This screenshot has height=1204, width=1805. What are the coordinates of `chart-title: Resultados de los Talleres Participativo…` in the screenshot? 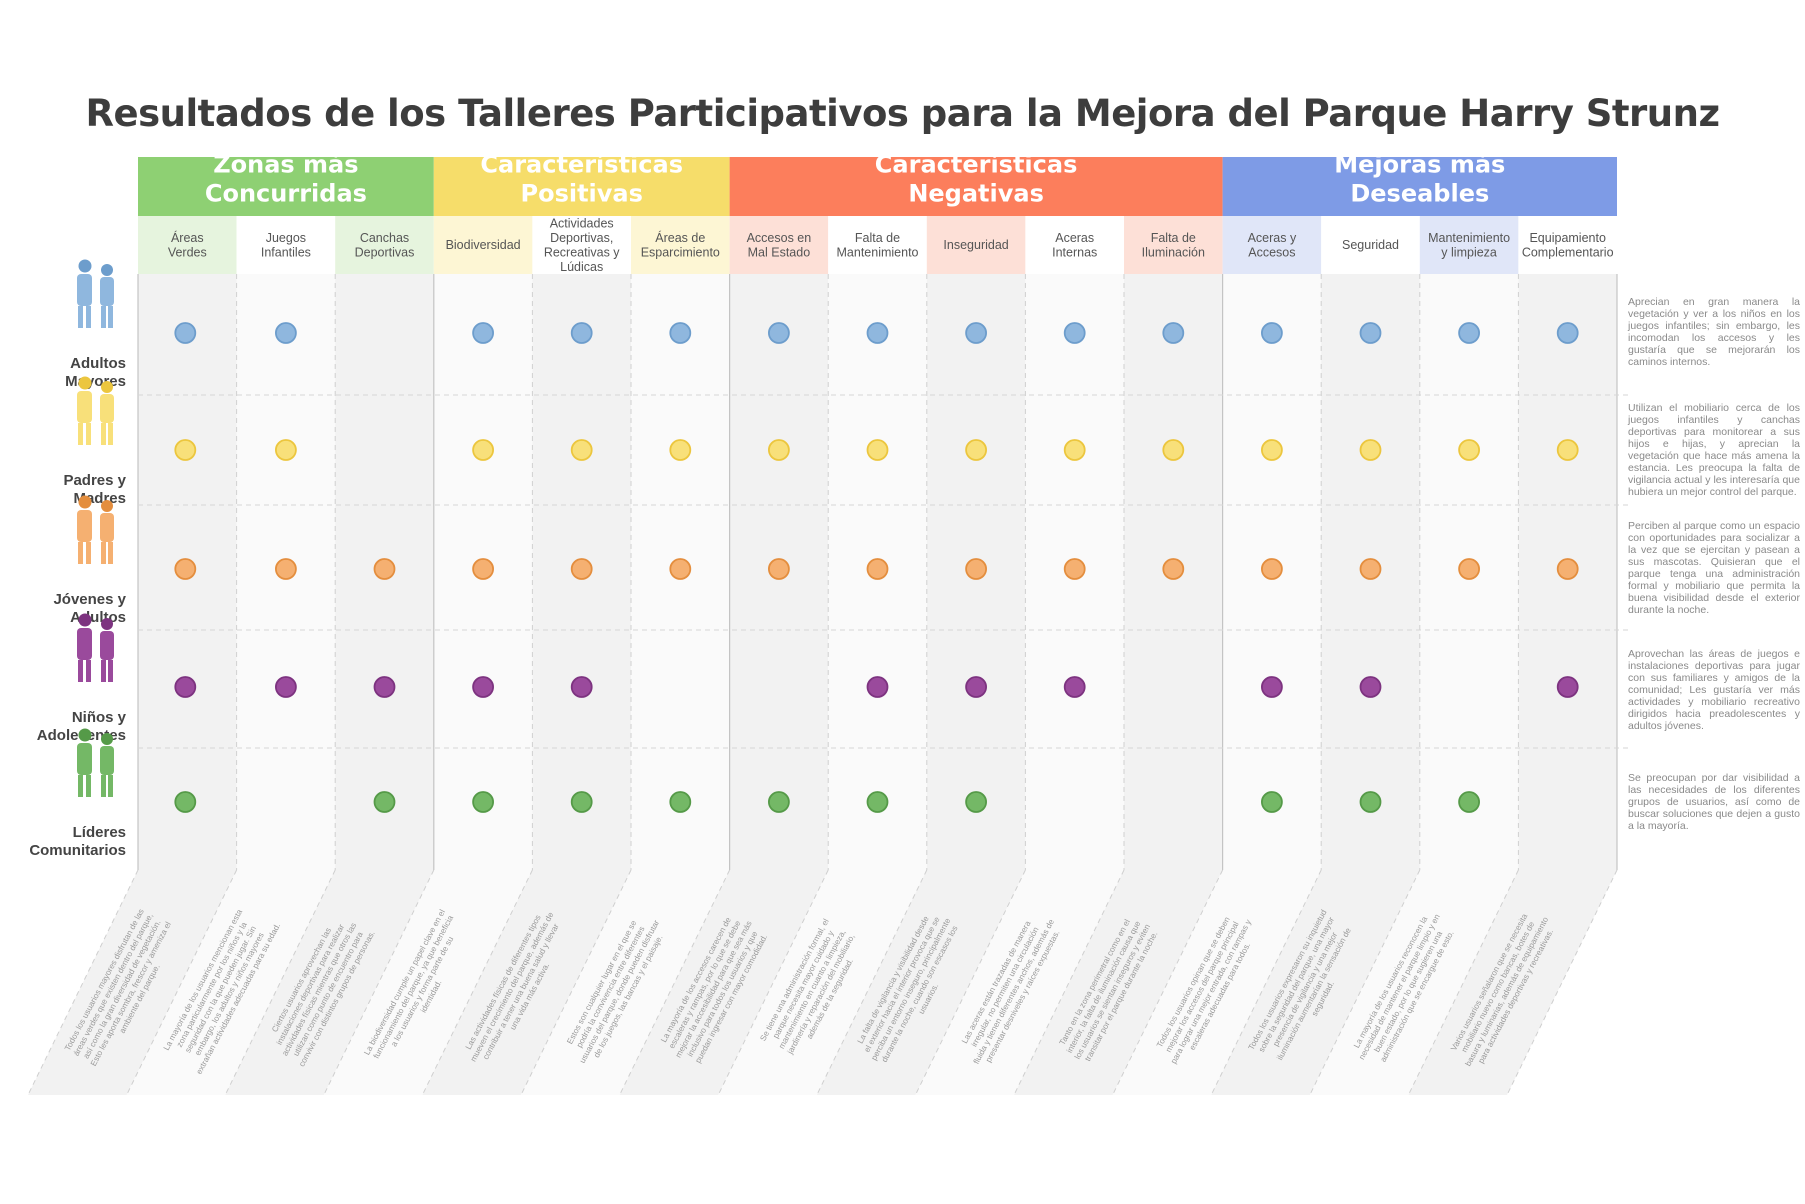 It's located at (903, 113).